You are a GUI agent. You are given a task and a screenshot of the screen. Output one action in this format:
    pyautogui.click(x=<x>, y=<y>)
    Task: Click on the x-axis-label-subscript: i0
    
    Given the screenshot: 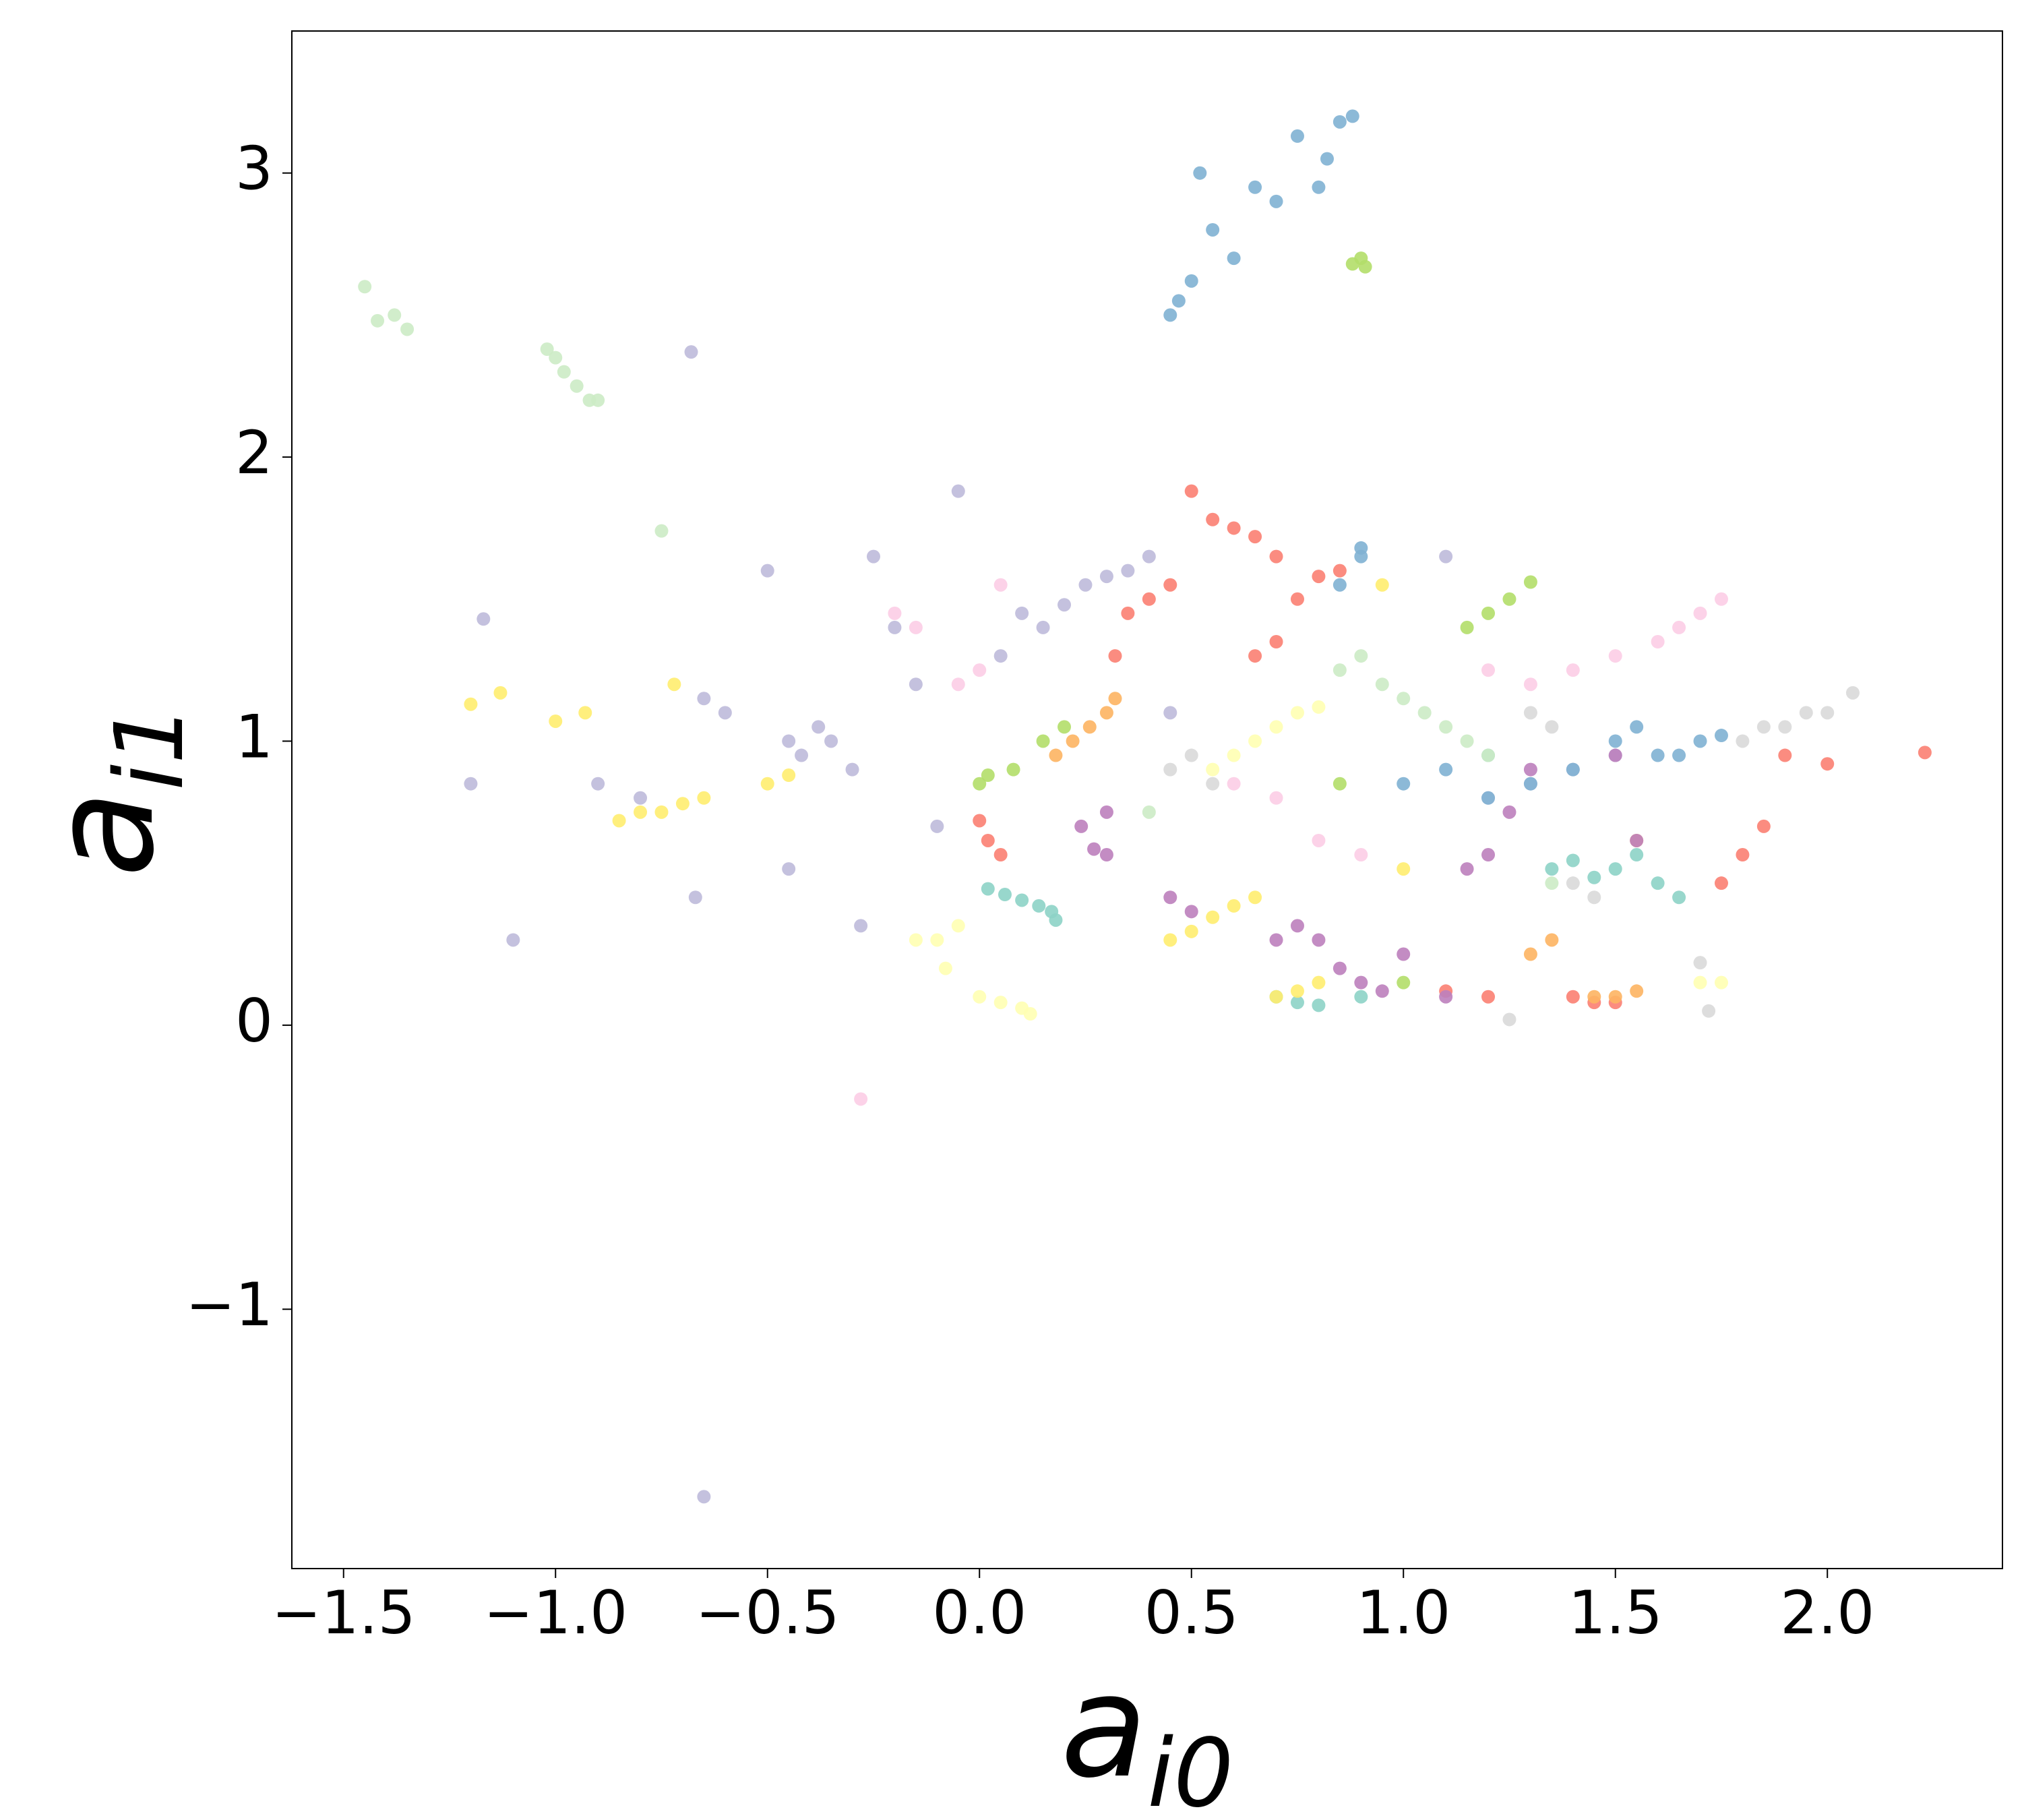 What is the action you would take?
    pyautogui.click(x=1190, y=1769)
    